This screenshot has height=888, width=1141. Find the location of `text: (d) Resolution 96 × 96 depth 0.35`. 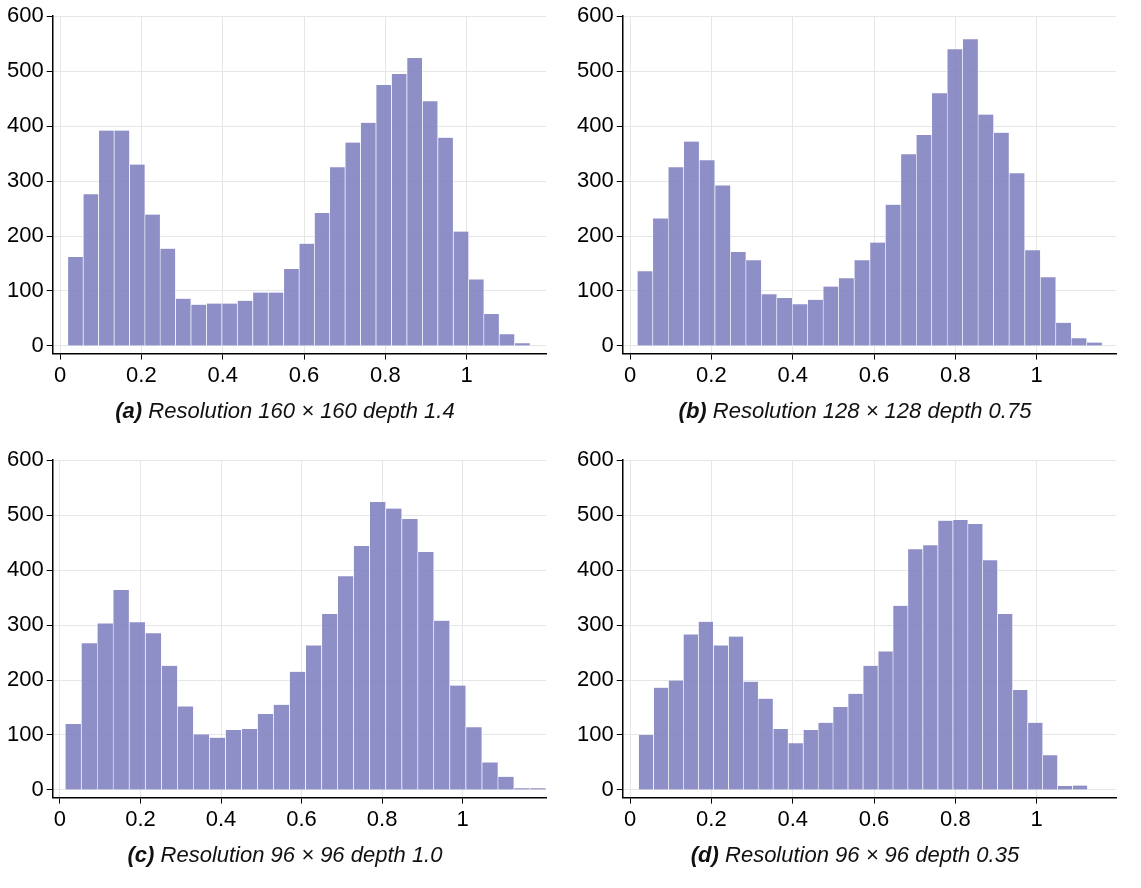

text: (d) Resolution 96 × 96 depth 0.35 is located at coordinates (855, 855).